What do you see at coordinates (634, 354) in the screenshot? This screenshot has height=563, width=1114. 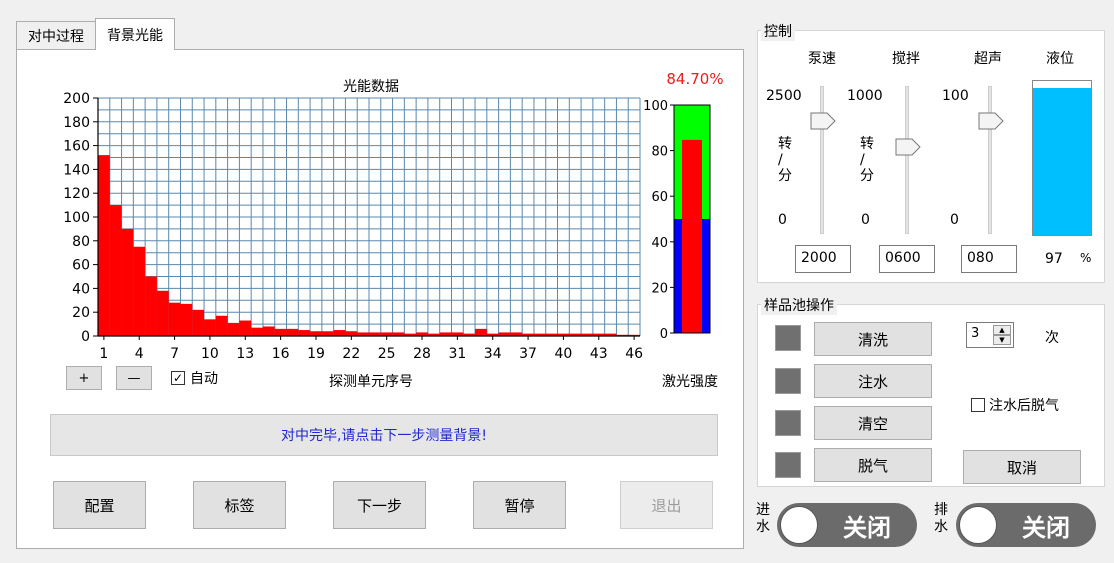 I see `x-tick-label: 46` at bounding box center [634, 354].